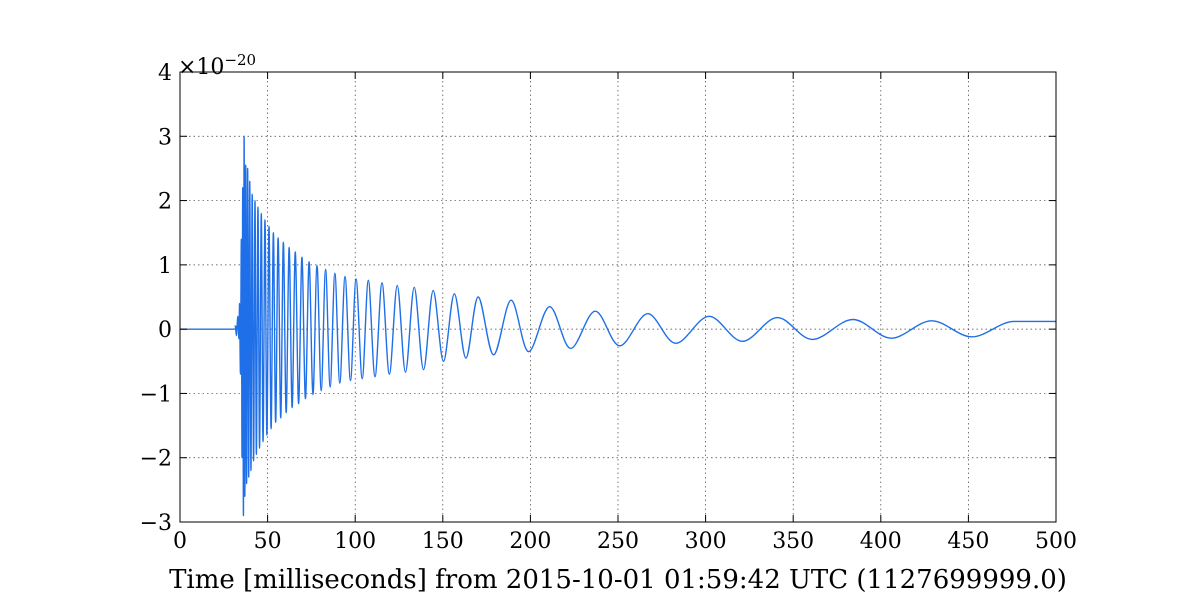  Describe the element at coordinates (165, 73) in the screenshot. I see `y-tick-label: 4` at that location.